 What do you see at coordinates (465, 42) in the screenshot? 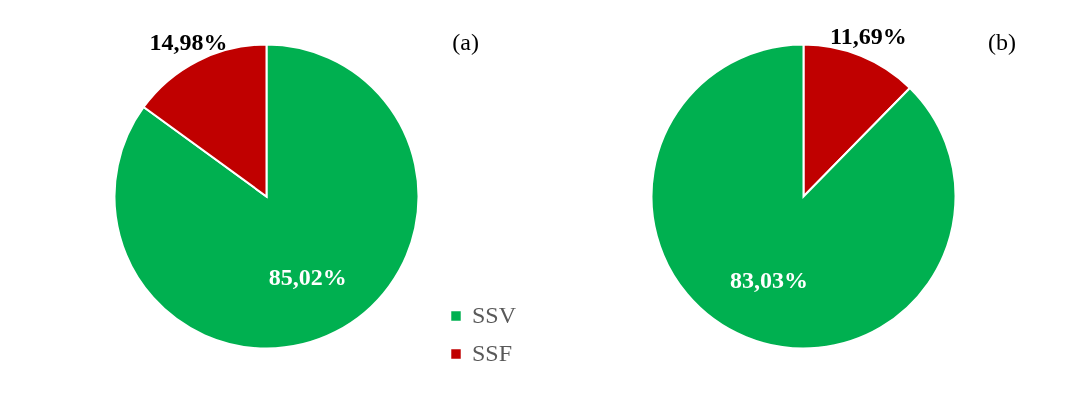
I see `chart-title: (a)` at bounding box center [465, 42].